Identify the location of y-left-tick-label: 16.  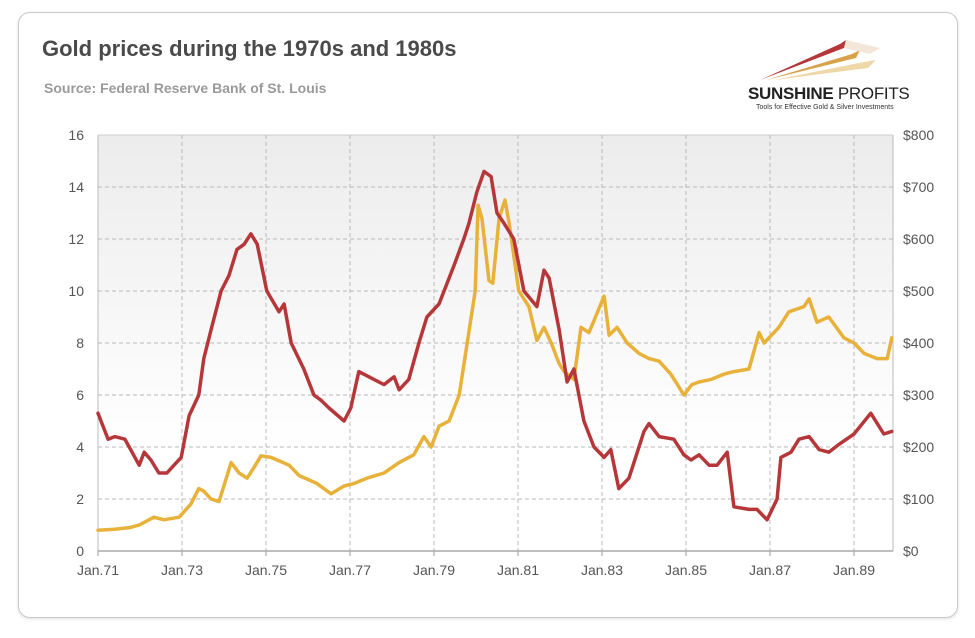
(76, 135).